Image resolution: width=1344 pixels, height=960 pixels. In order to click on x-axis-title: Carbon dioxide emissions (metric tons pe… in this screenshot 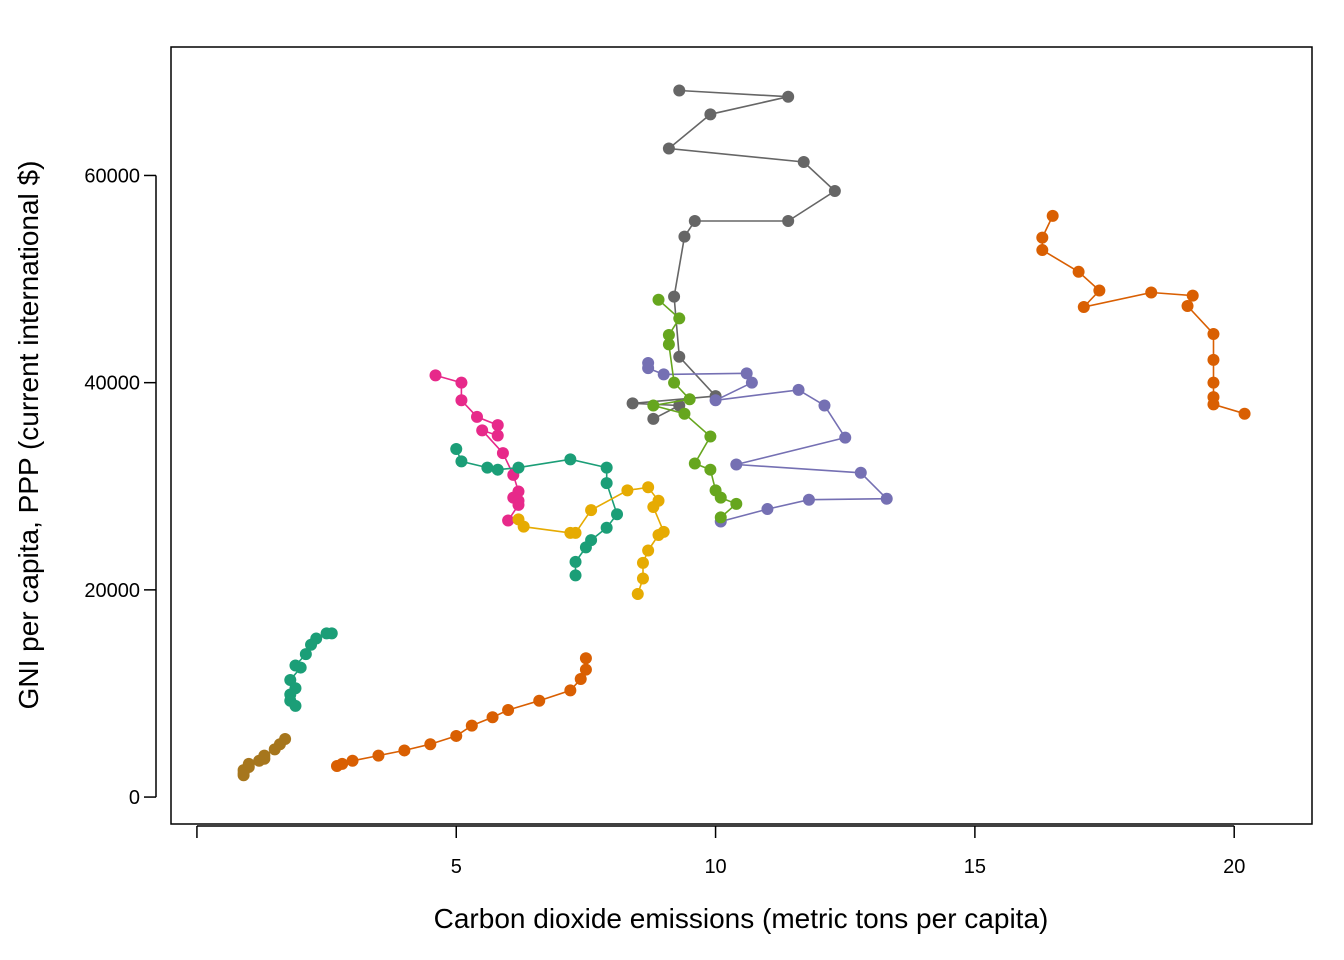, I will do `click(741, 918)`.